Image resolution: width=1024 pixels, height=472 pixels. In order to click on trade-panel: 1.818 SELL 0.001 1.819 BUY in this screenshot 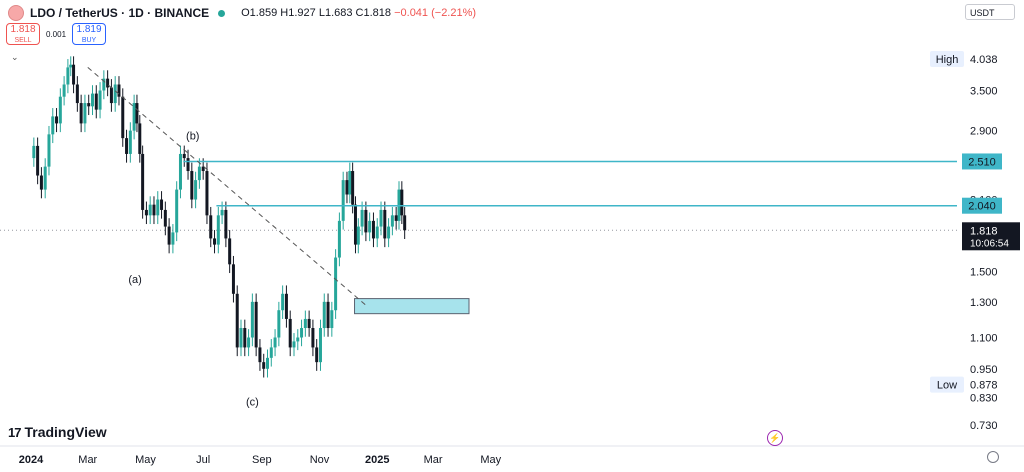, I will do `click(56, 34)`.